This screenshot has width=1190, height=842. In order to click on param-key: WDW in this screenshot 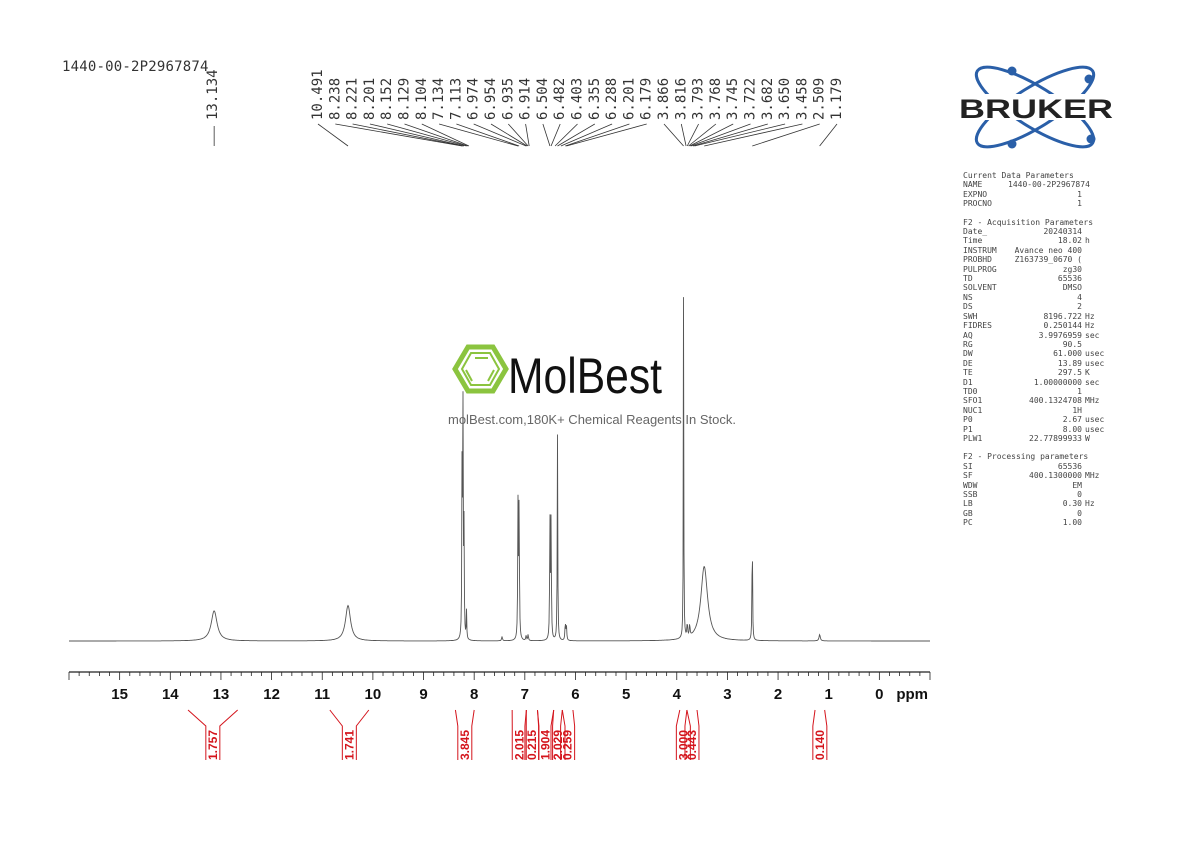, I will do `click(970, 485)`.